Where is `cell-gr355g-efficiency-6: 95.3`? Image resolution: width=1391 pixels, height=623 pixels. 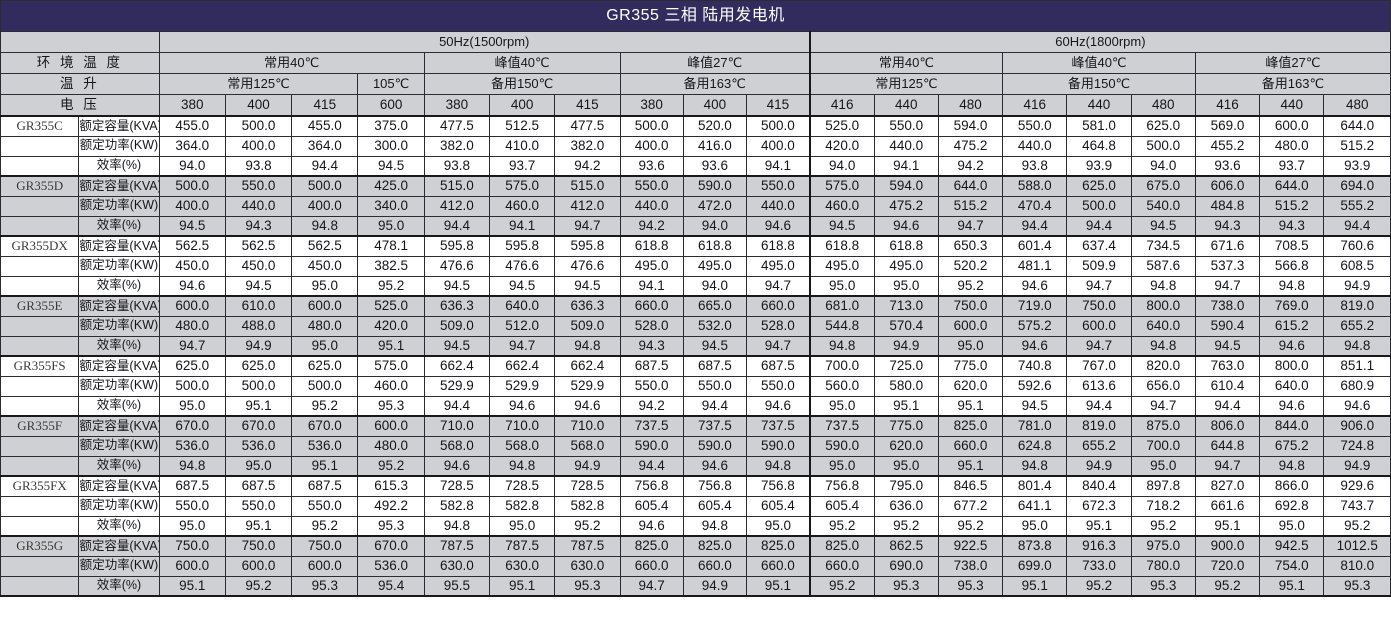 cell-gr355g-efficiency-6: 95.3 is located at coordinates (587, 586).